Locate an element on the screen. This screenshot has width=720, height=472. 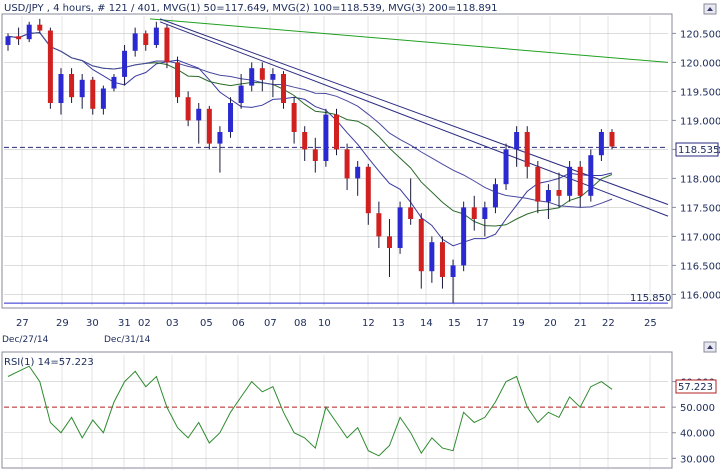
rsi-tick-label: 50.000 is located at coordinates (697, 408).